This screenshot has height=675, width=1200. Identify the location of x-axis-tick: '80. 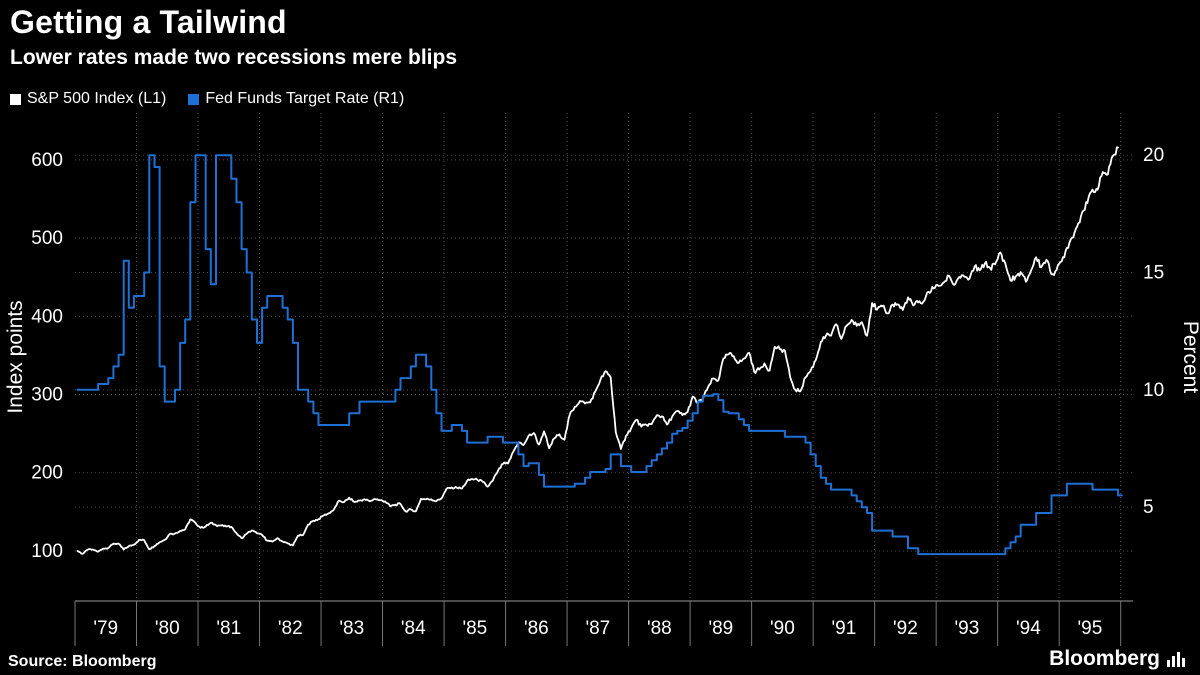
(167, 628).